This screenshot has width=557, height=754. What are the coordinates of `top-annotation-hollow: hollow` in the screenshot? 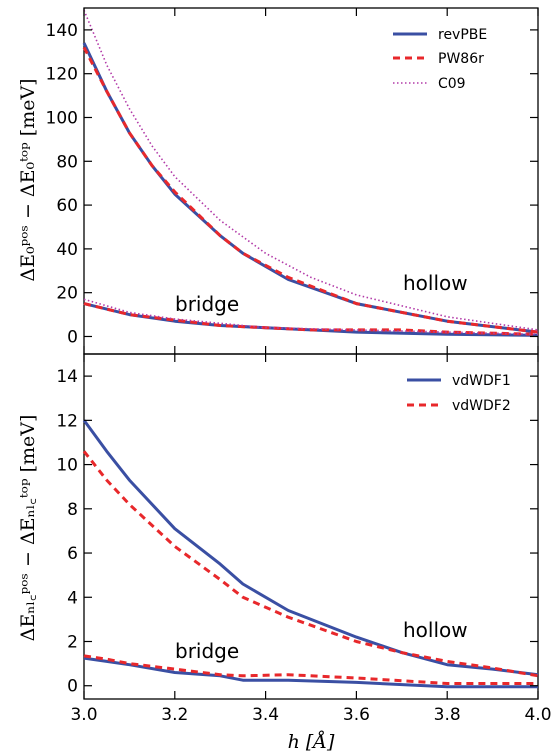 It's located at (435, 283).